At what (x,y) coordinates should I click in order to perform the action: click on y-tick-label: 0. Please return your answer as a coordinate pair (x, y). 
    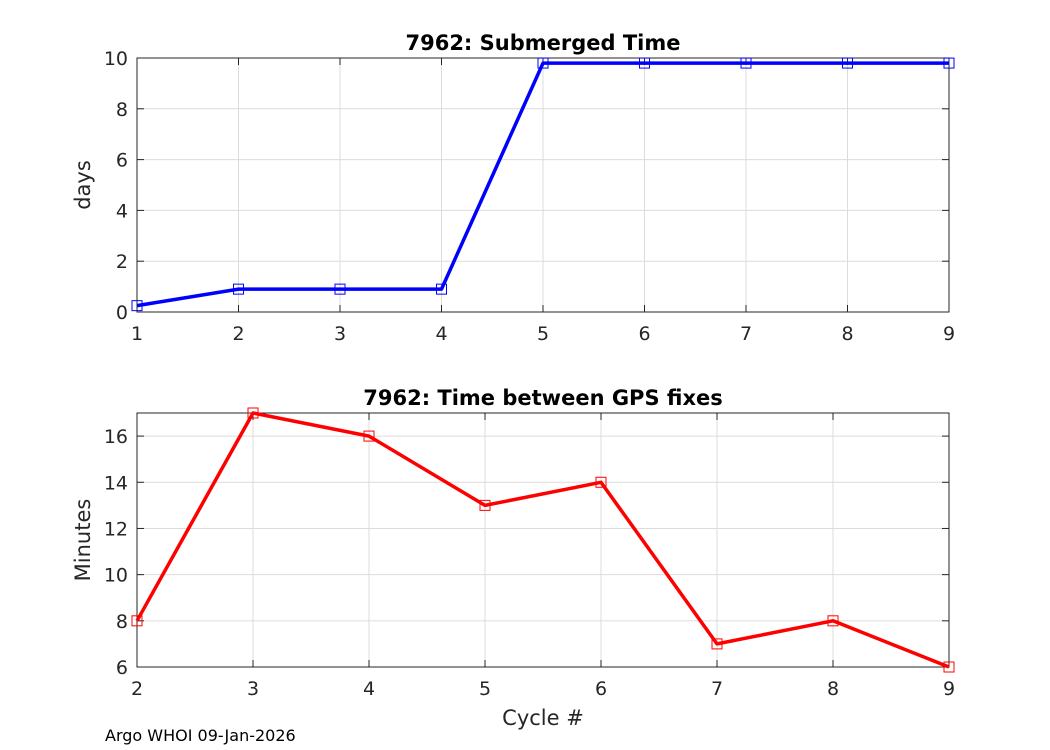
    Looking at the image, I should click on (122, 313).